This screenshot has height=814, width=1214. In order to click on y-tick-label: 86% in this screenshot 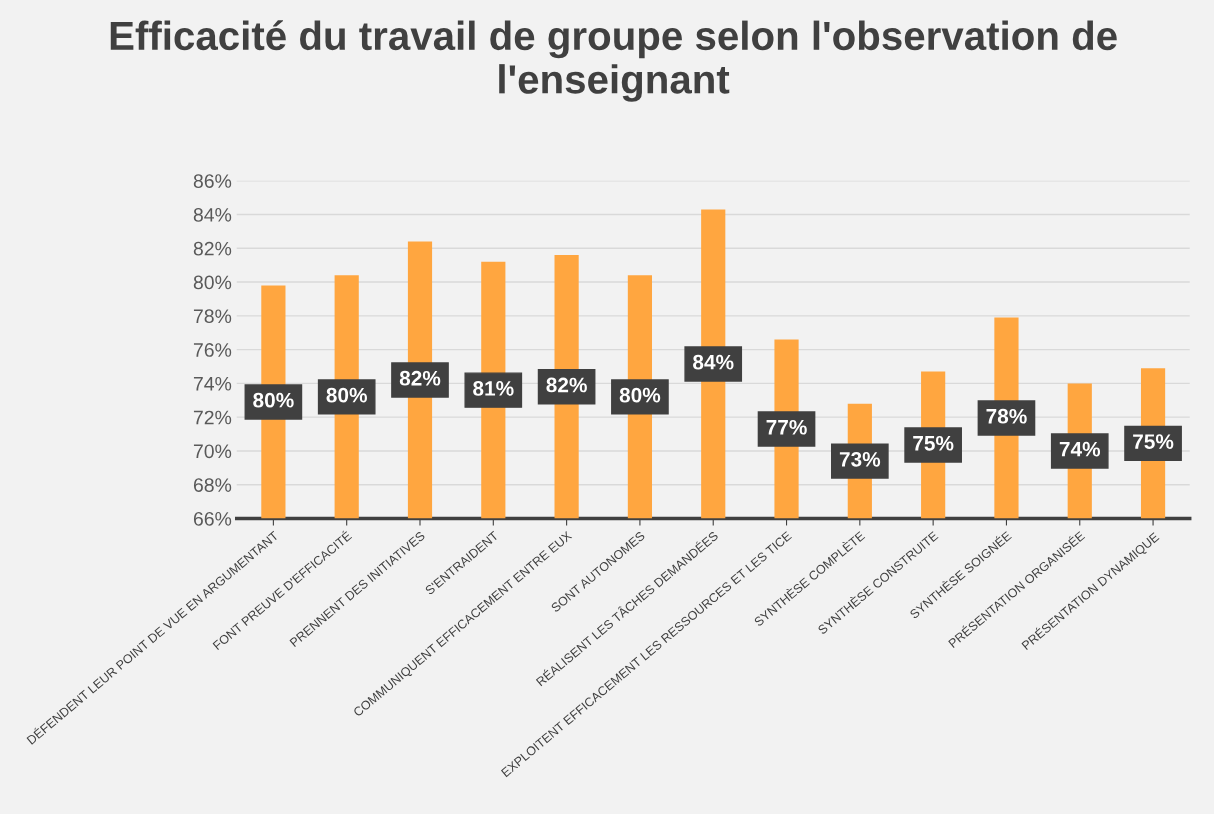, I will do `click(212, 181)`.